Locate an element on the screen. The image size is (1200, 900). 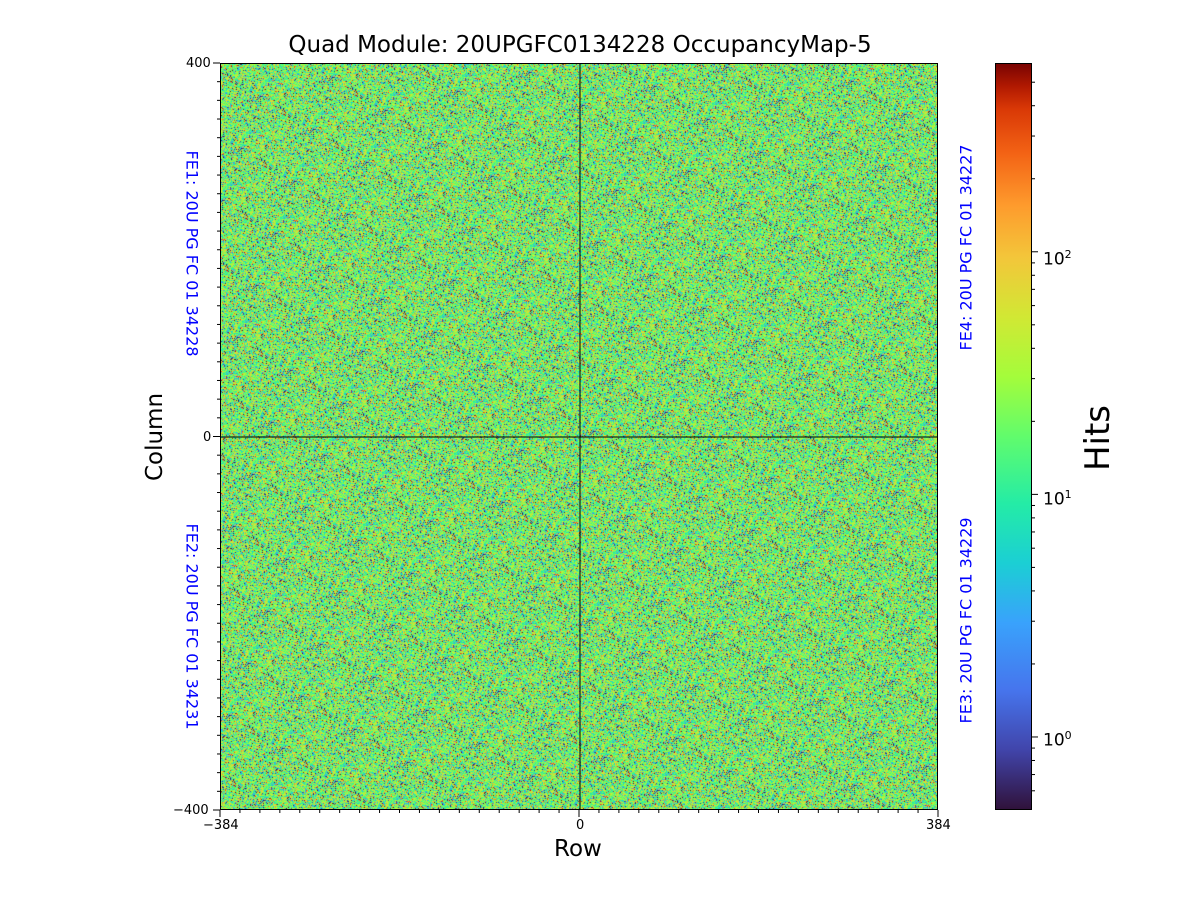
cb-tick-exp-10: 1 is located at coordinates (1068, 494).